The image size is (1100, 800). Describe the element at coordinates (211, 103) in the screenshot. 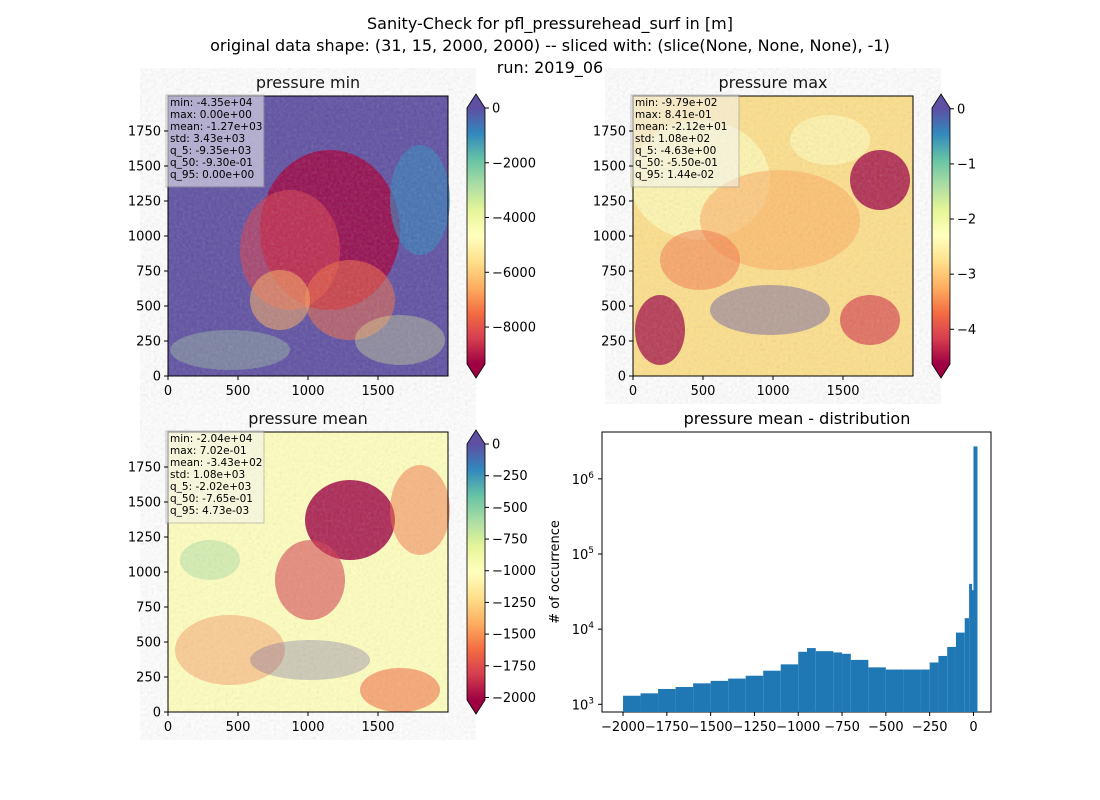

I see `stat-line: min: -4.35e+04` at that location.